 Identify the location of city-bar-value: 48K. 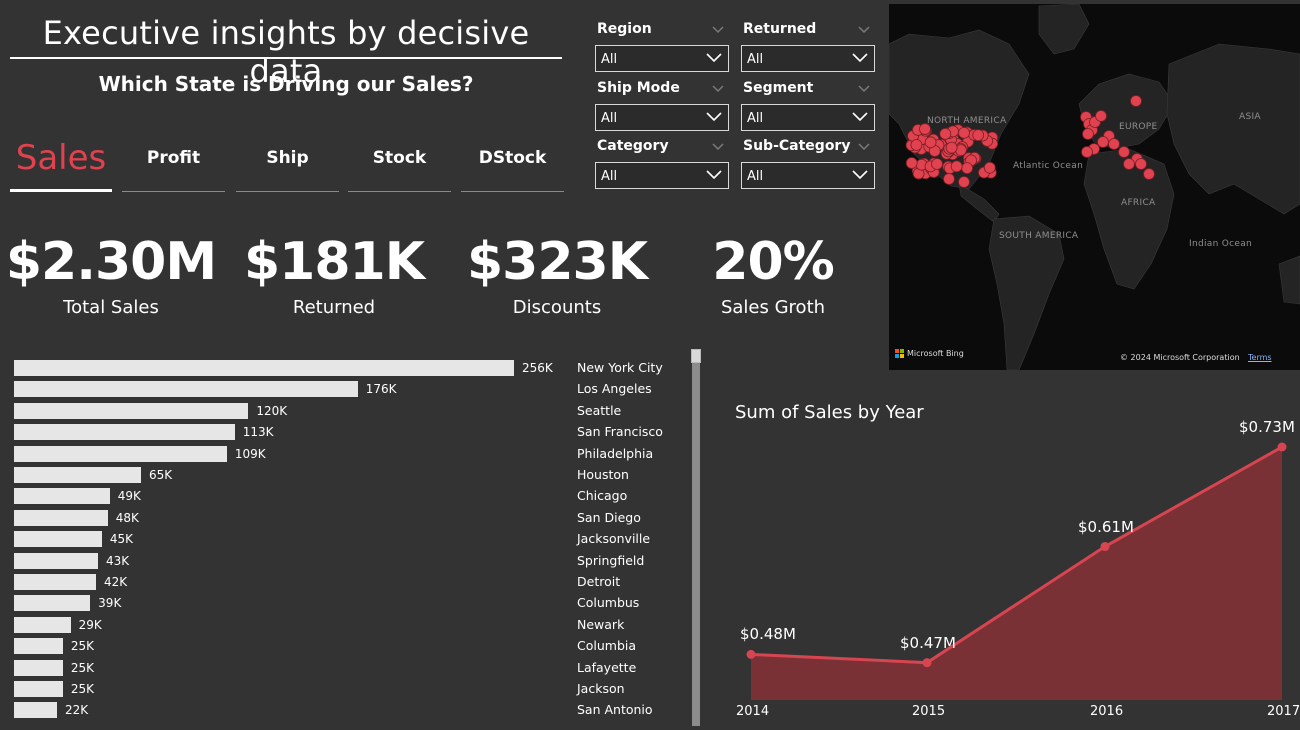
(127, 517).